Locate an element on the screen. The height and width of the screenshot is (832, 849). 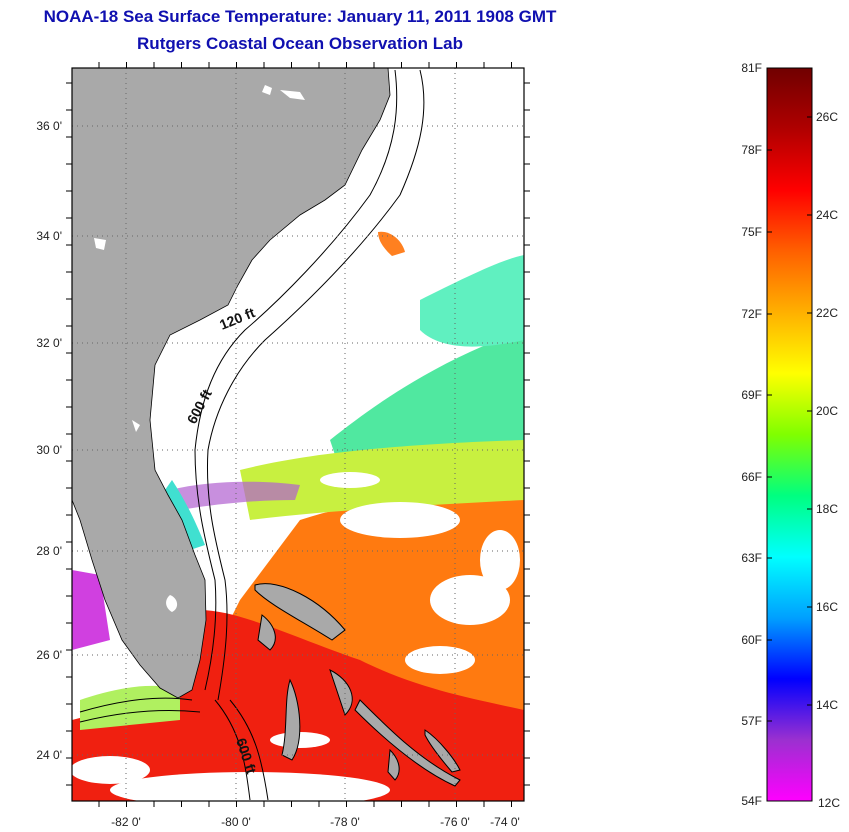
sst-yellow-band is located at coordinates (382, 480).